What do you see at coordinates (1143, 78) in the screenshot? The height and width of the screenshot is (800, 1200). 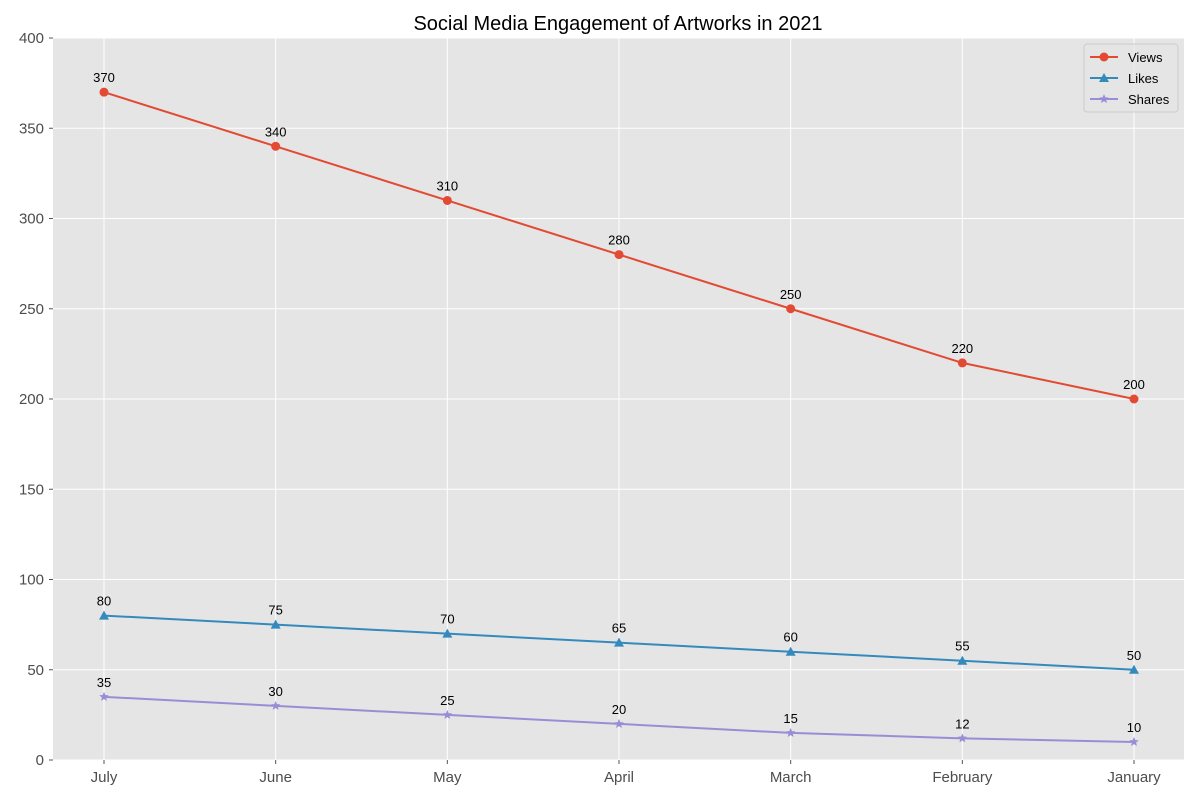 I see `legend-label-likes: Likes` at bounding box center [1143, 78].